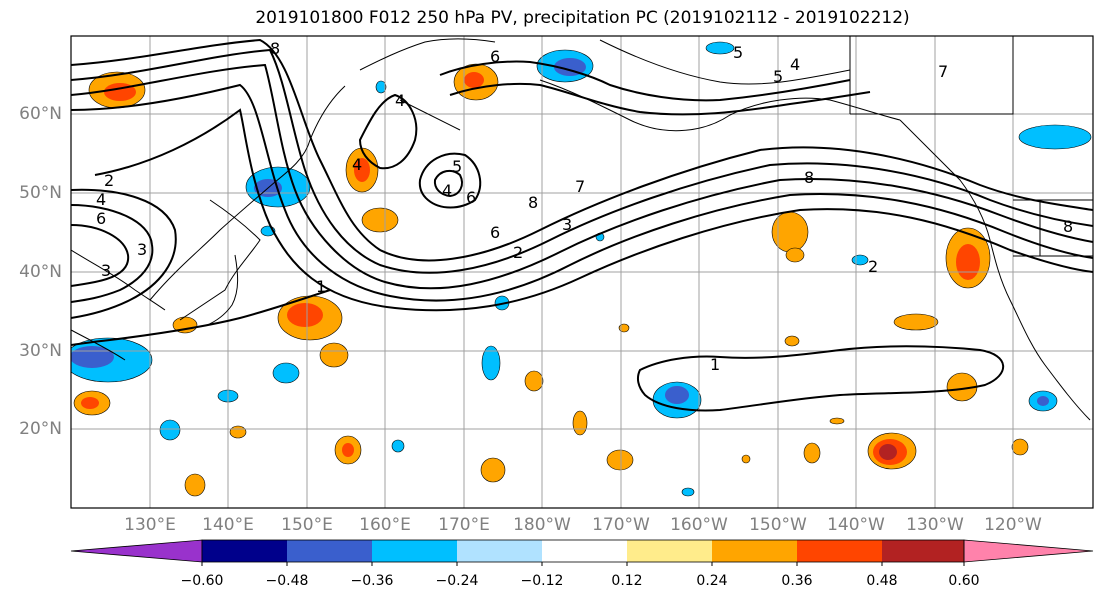 The height and width of the screenshot is (601, 1105). I want to click on colorbar-tick-label: 0.36, so click(797, 581).